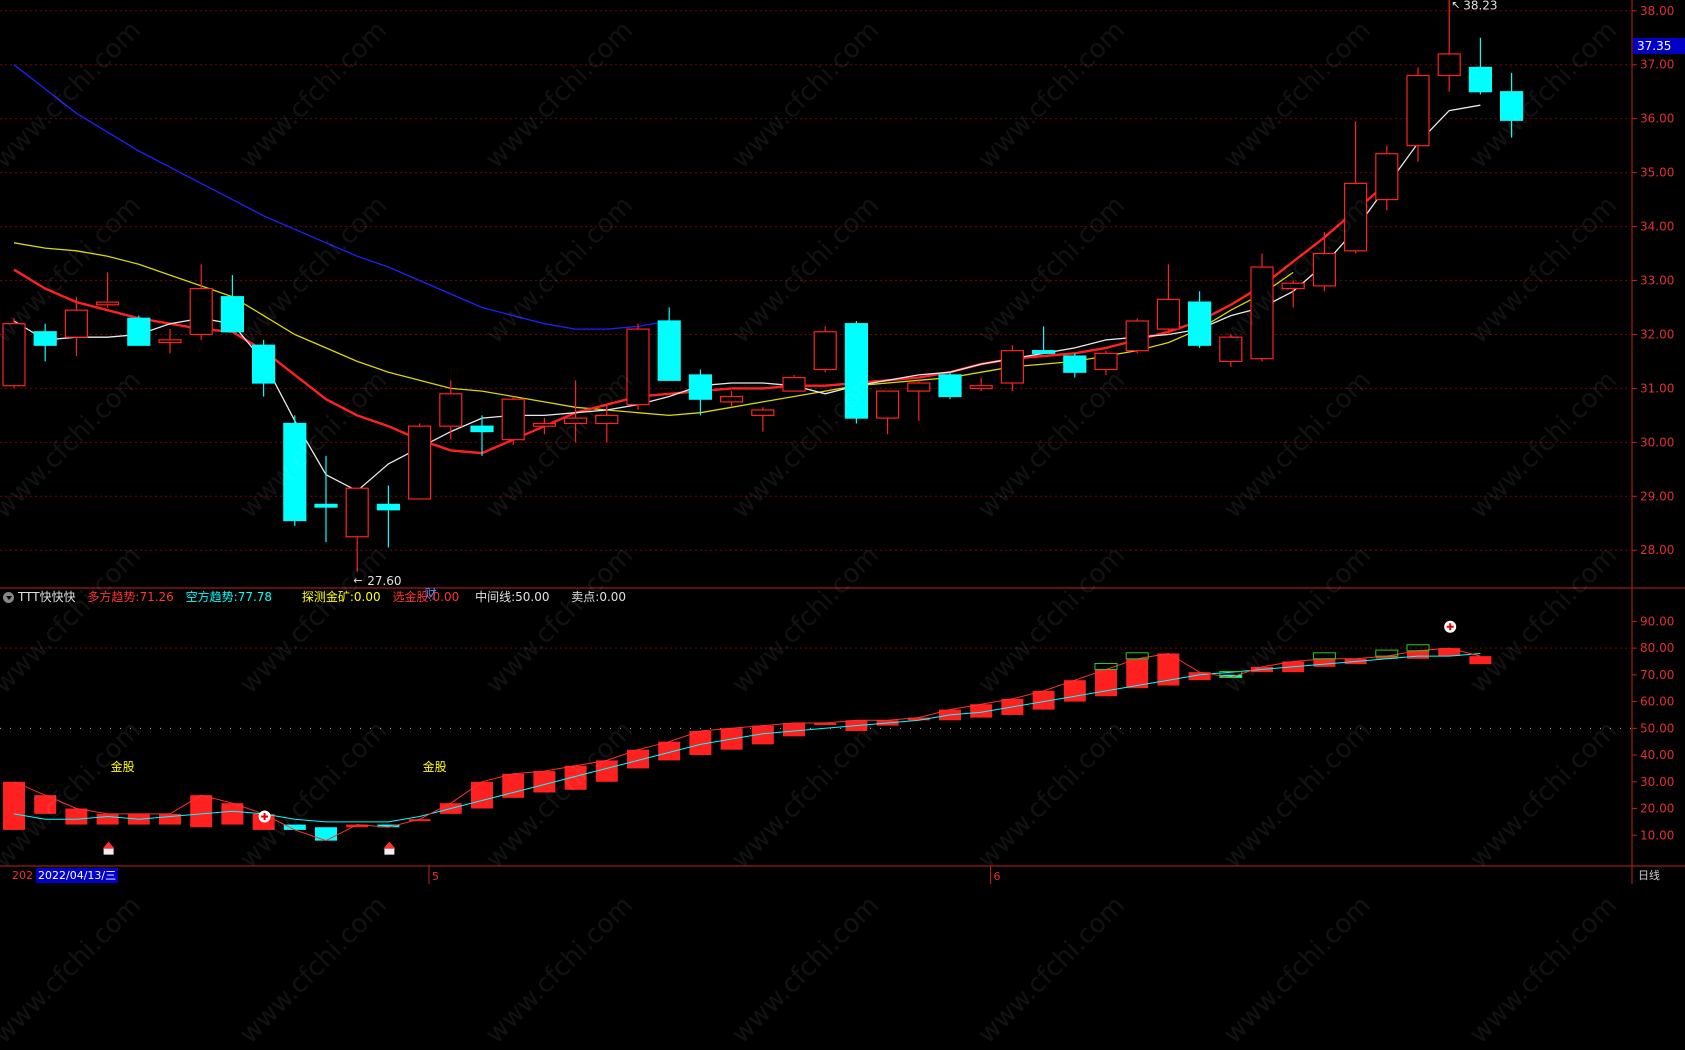 The width and height of the screenshot is (1685, 1050). What do you see at coordinates (113, 597) in the screenshot?
I see `bull-trend-label: 多方趋势:` at bounding box center [113, 597].